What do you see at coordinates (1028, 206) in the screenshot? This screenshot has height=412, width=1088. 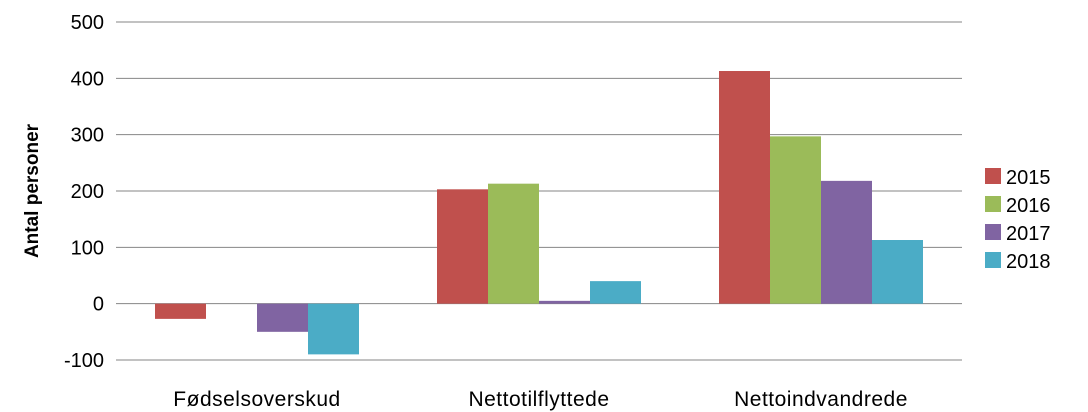 I see `legend-label: 2016` at bounding box center [1028, 206].